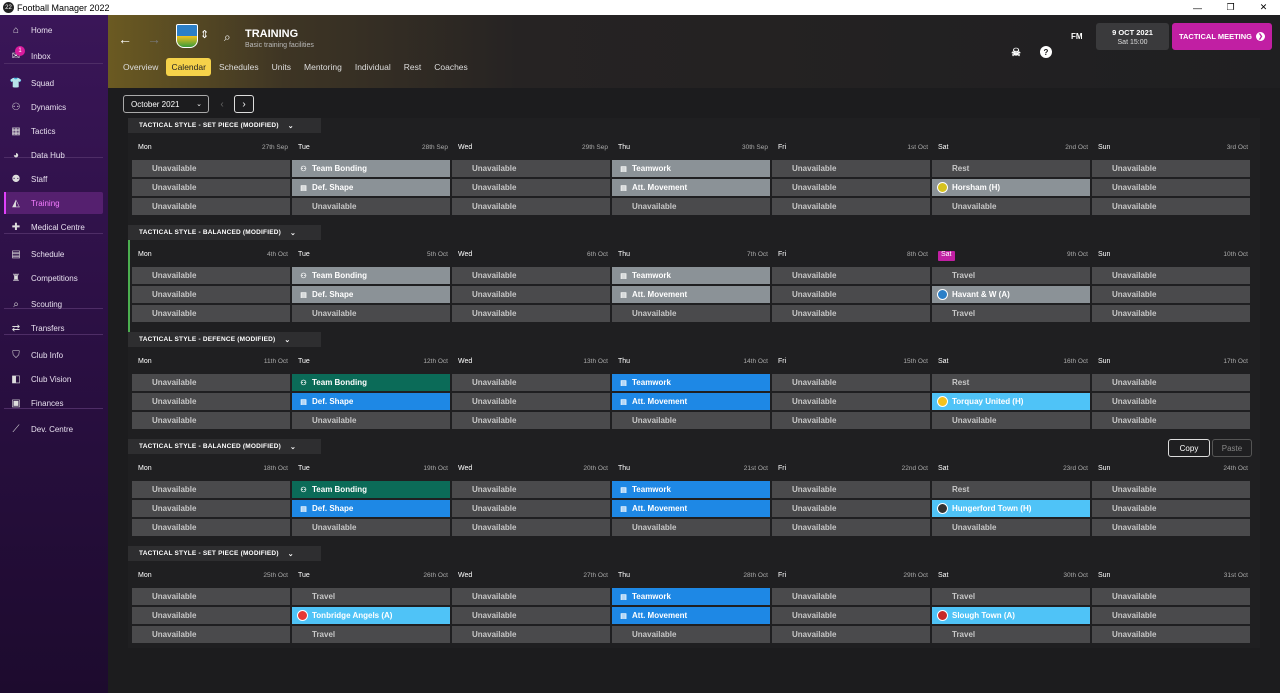 This screenshot has height=693, width=1280. What do you see at coordinates (1046, 52) in the screenshot?
I see `help-icon: ?` at bounding box center [1046, 52].